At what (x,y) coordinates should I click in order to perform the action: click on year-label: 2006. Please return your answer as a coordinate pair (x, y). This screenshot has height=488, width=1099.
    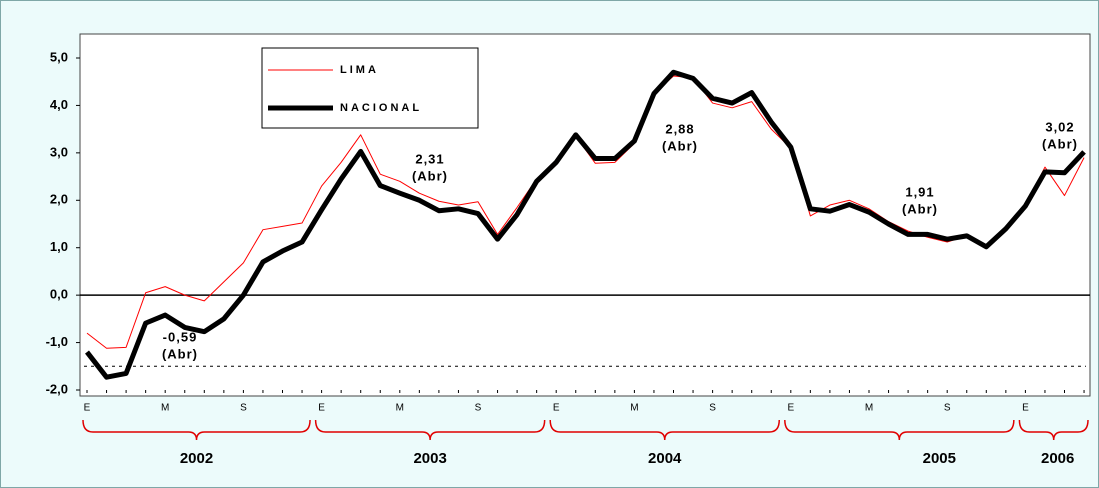
    Looking at the image, I should click on (1057, 458).